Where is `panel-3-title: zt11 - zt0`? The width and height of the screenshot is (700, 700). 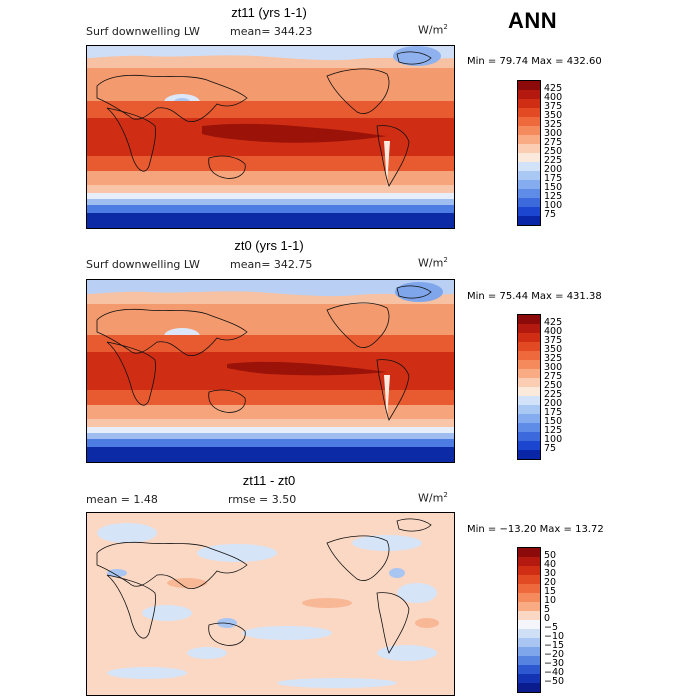
panel-3-title: zt11 - zt0 is located at coordinates (269, 480).